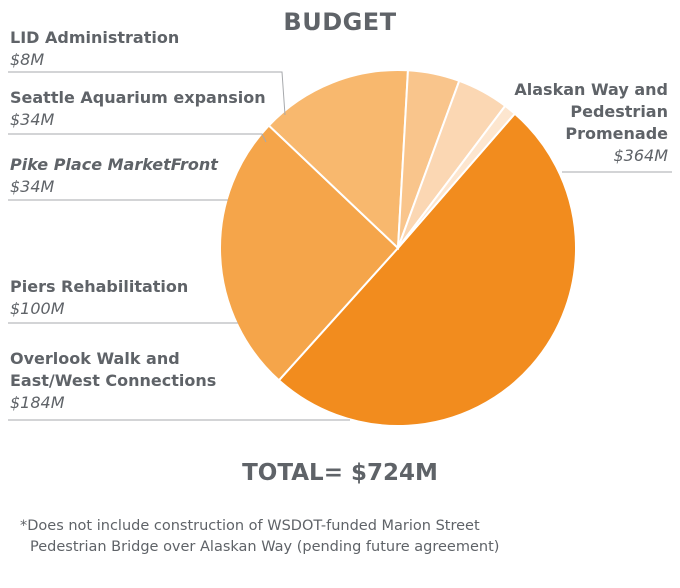 This screenshot has width=680, height=588. What do you see at coordinates (94, 49) in the screenshot?
I see `label-lid-administration: LID Administration $8M` at bounding box center [94, 49].